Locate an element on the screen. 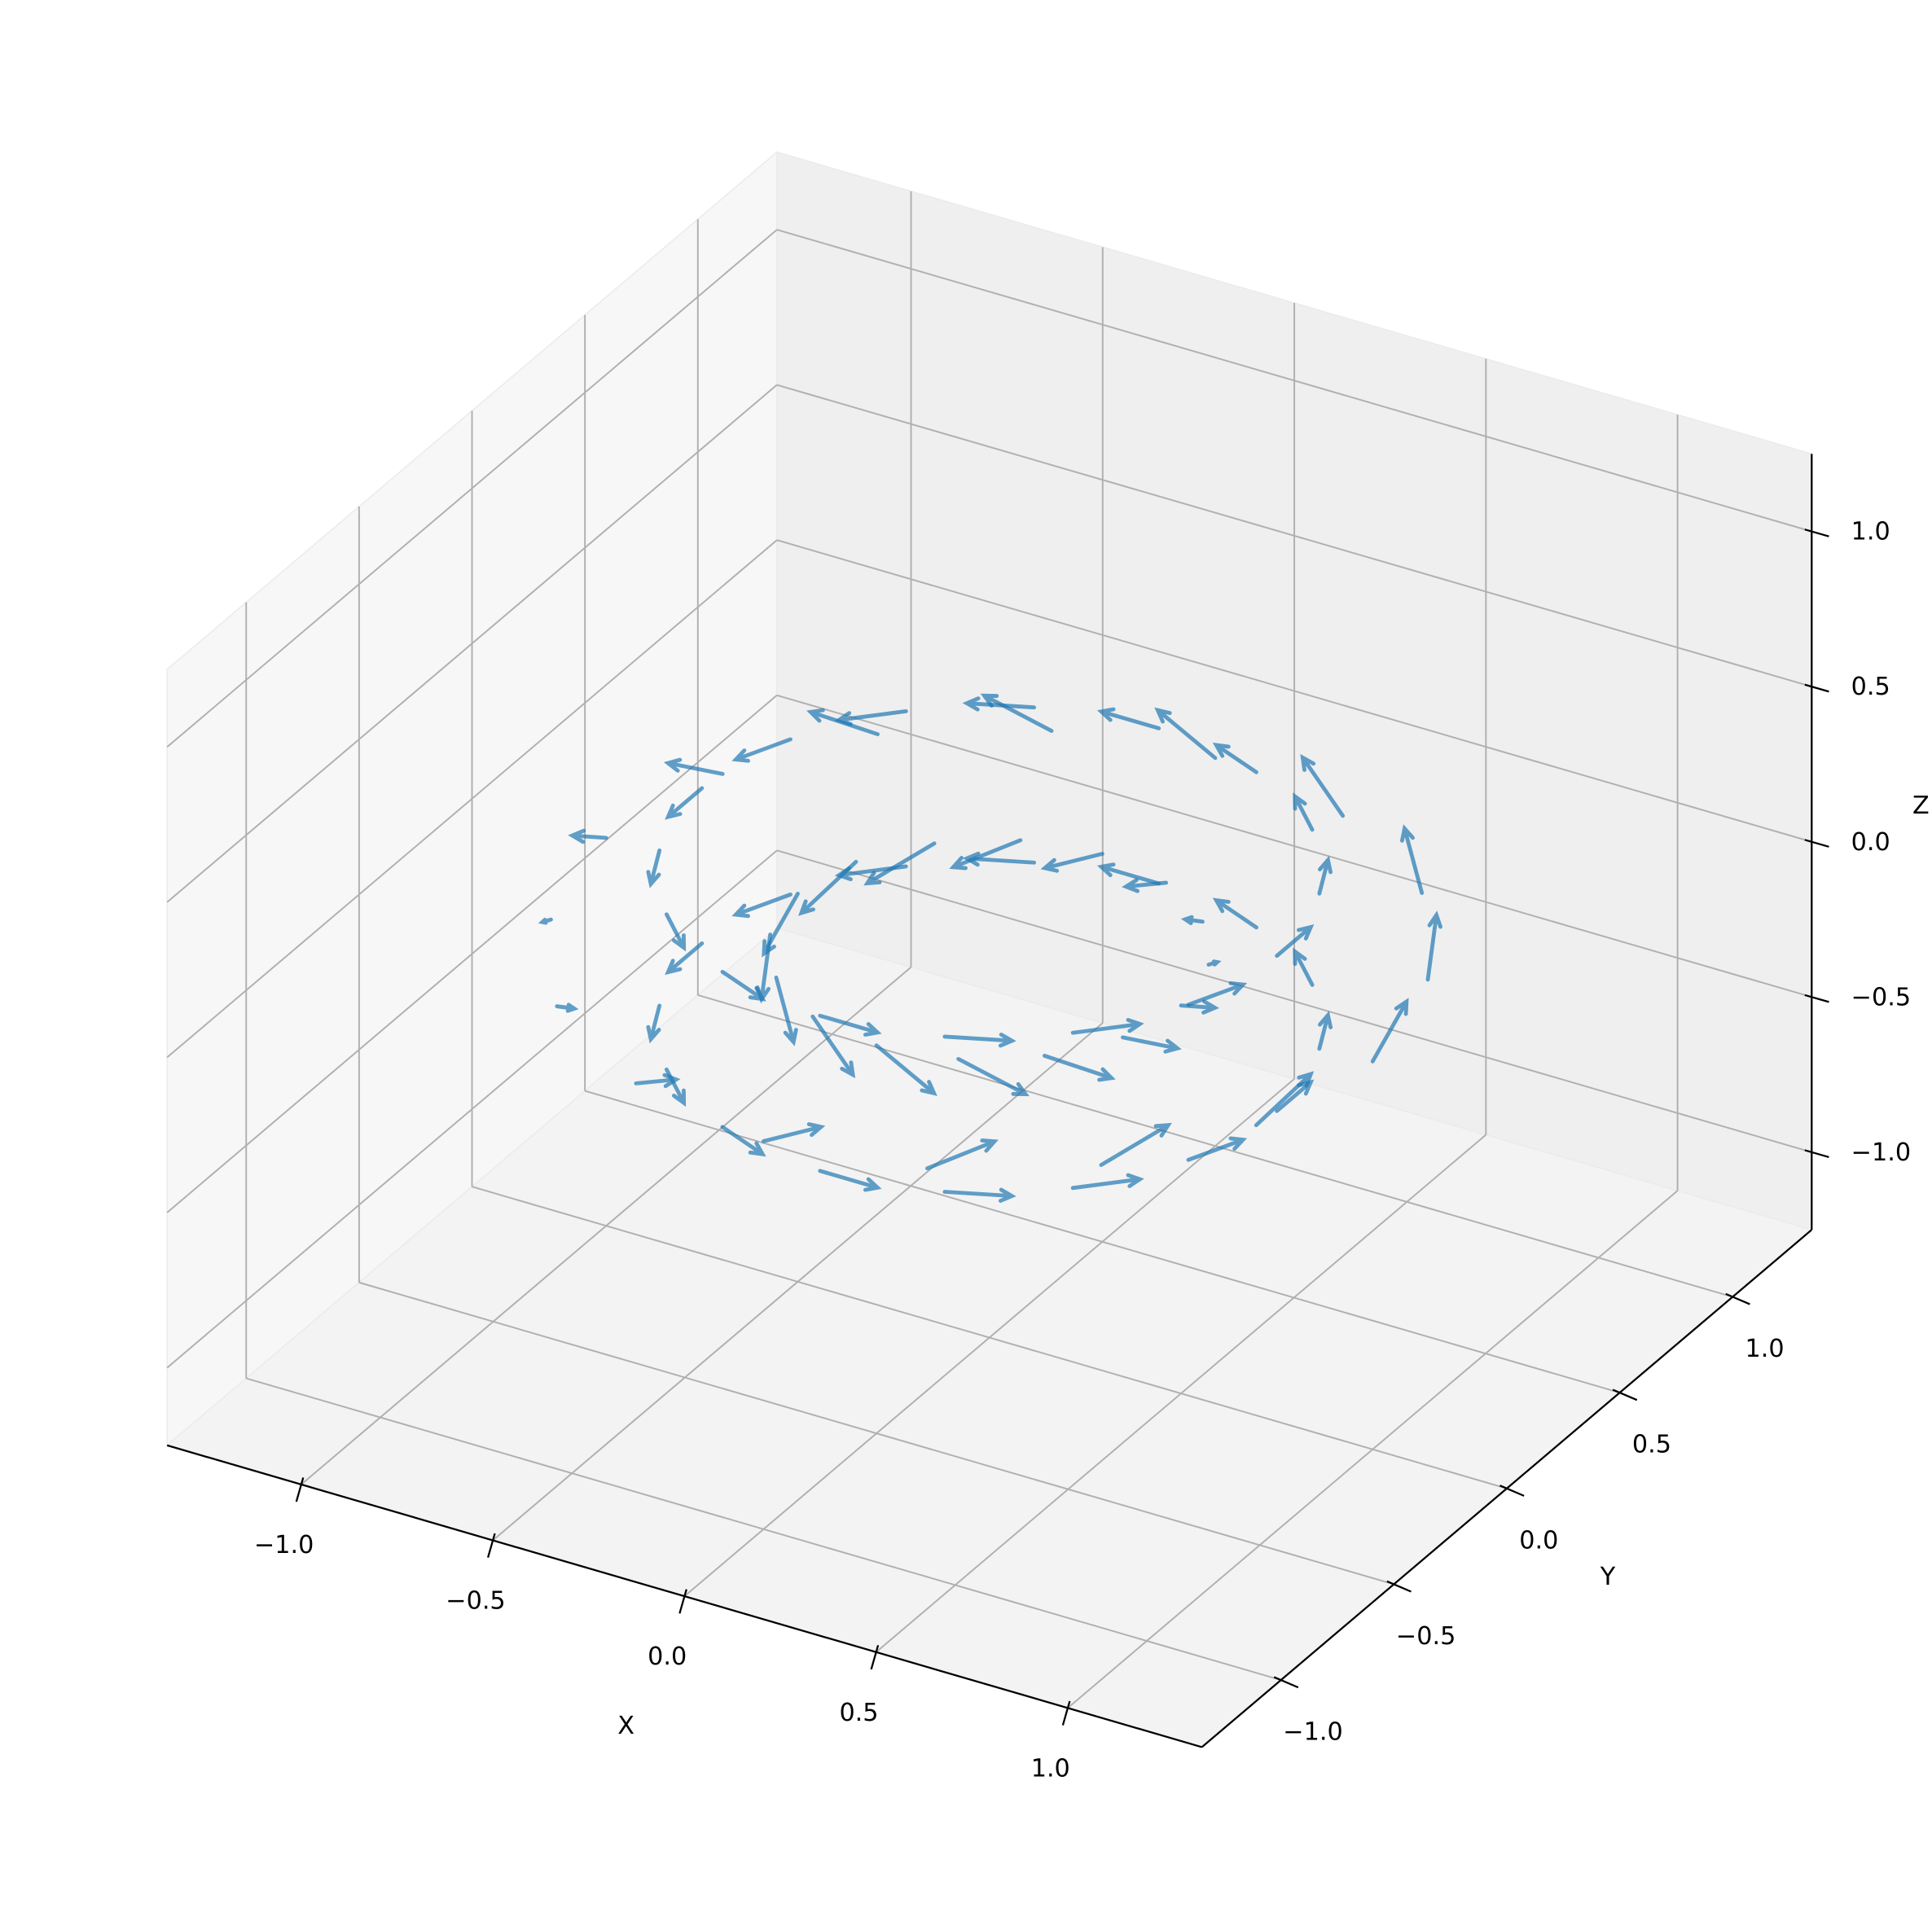 Image resolution: width=1932 pixels, height=1930 pixels. arrows is located at coordinates (990, 948).